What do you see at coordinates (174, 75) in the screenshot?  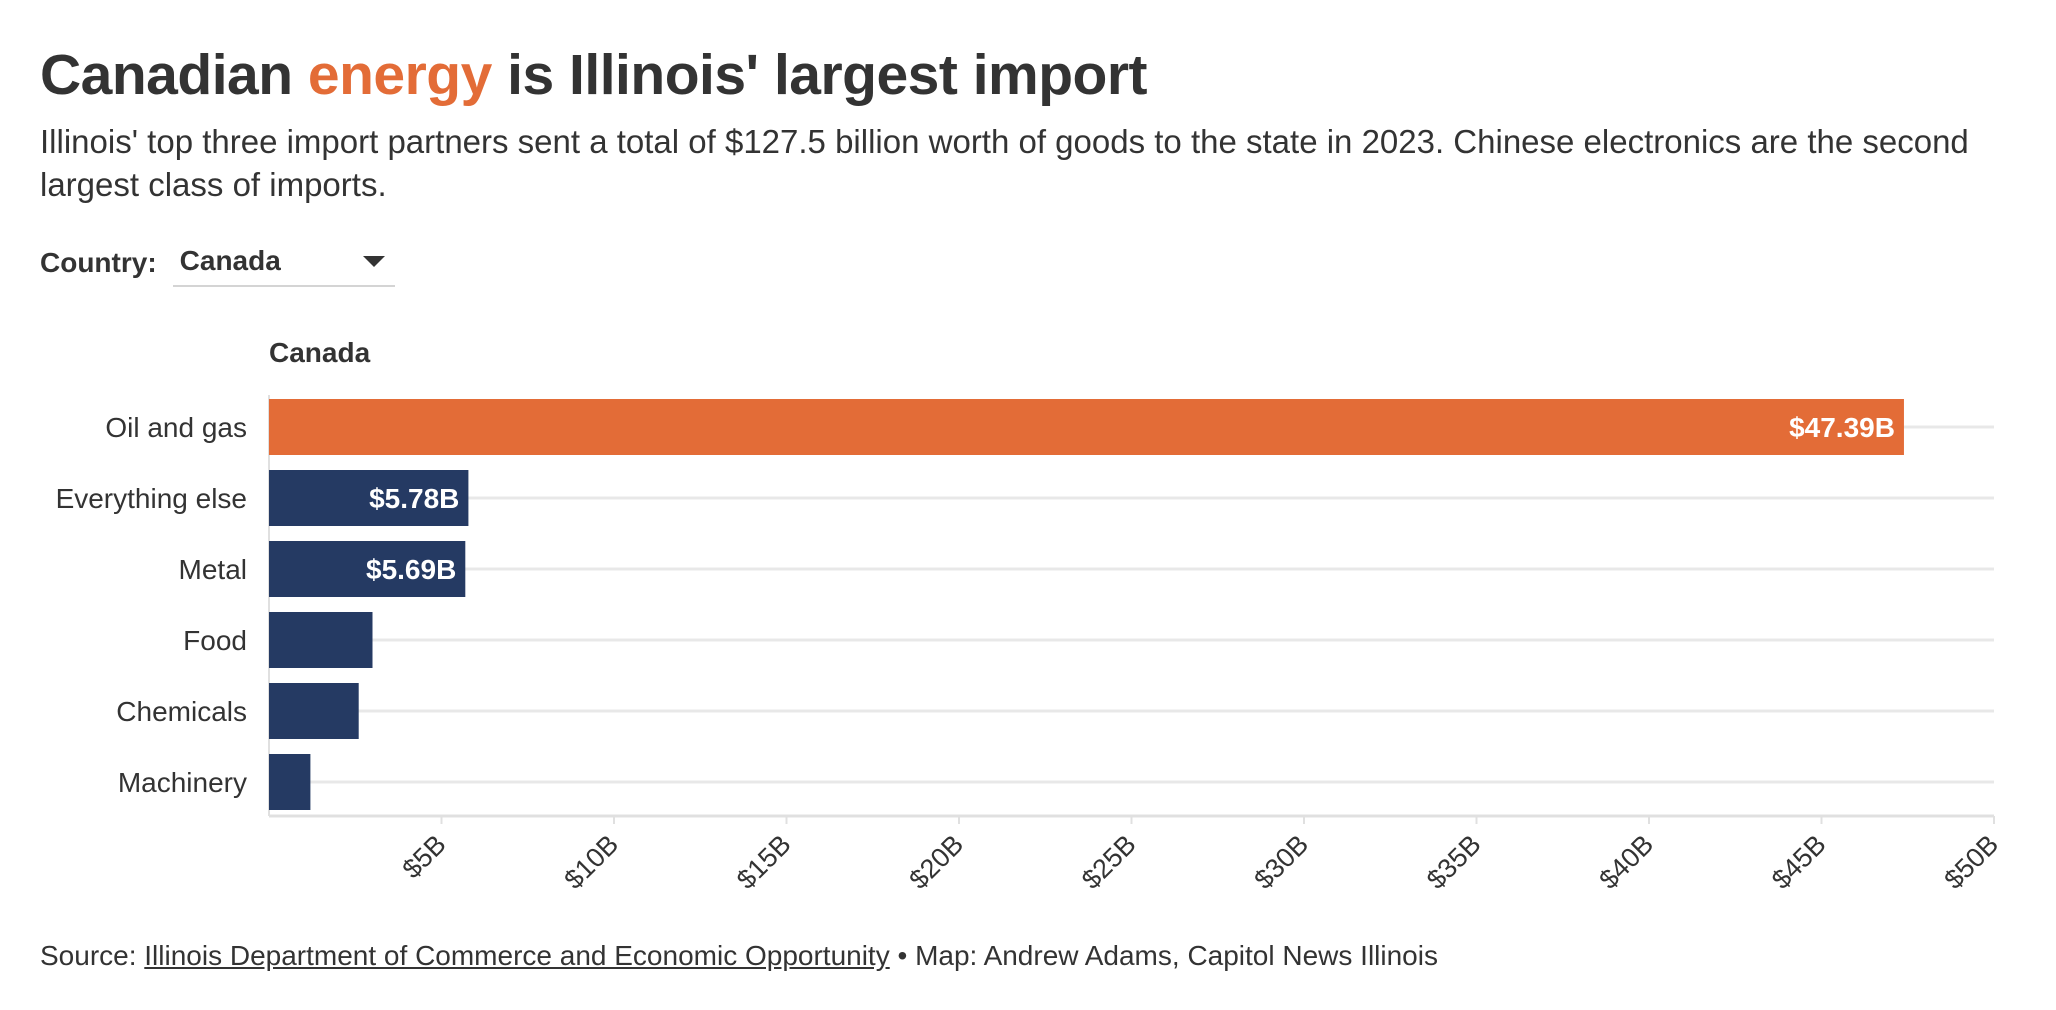 I see `title-part-1: Canadian` at bounding box center [174, 75].